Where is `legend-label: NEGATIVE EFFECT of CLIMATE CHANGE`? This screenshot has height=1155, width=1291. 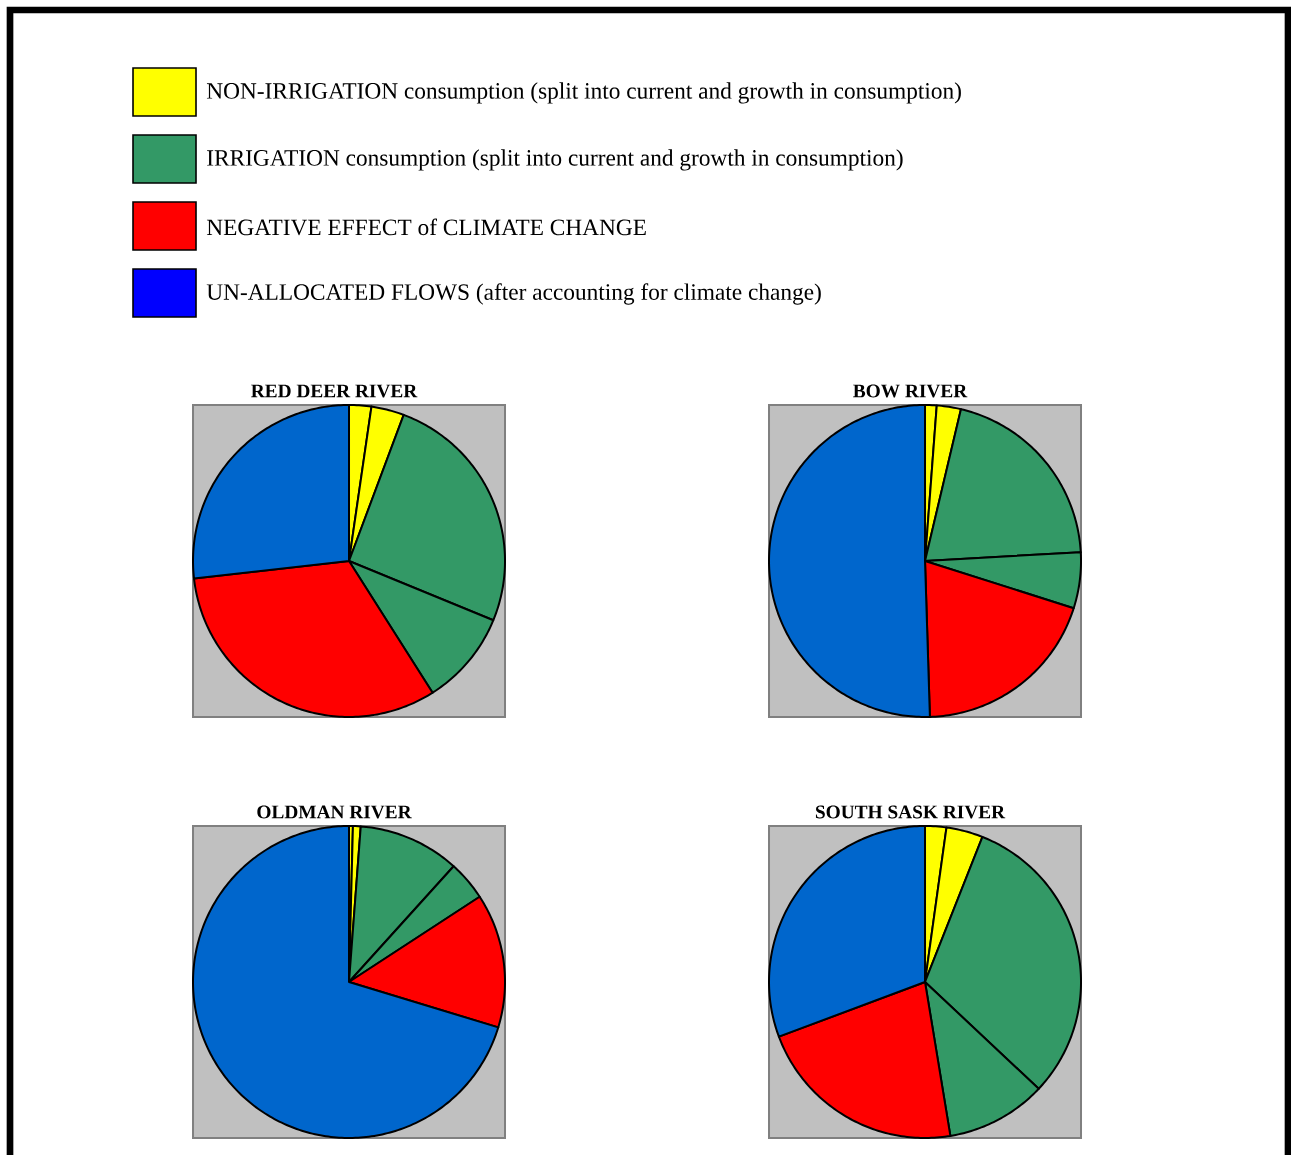 legend-label: NEGATIVE EFFECT of CLIMATE CHANGE is located at coordinates (426, 227).